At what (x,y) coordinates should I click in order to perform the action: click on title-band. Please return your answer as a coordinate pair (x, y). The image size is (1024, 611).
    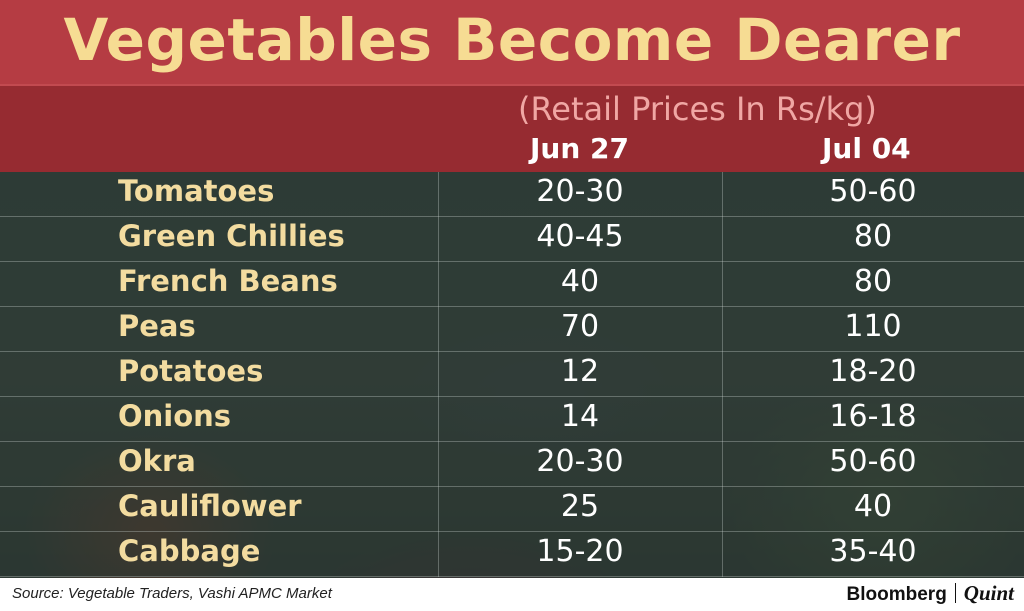
    Looking at the image, I should click on (512, 42).